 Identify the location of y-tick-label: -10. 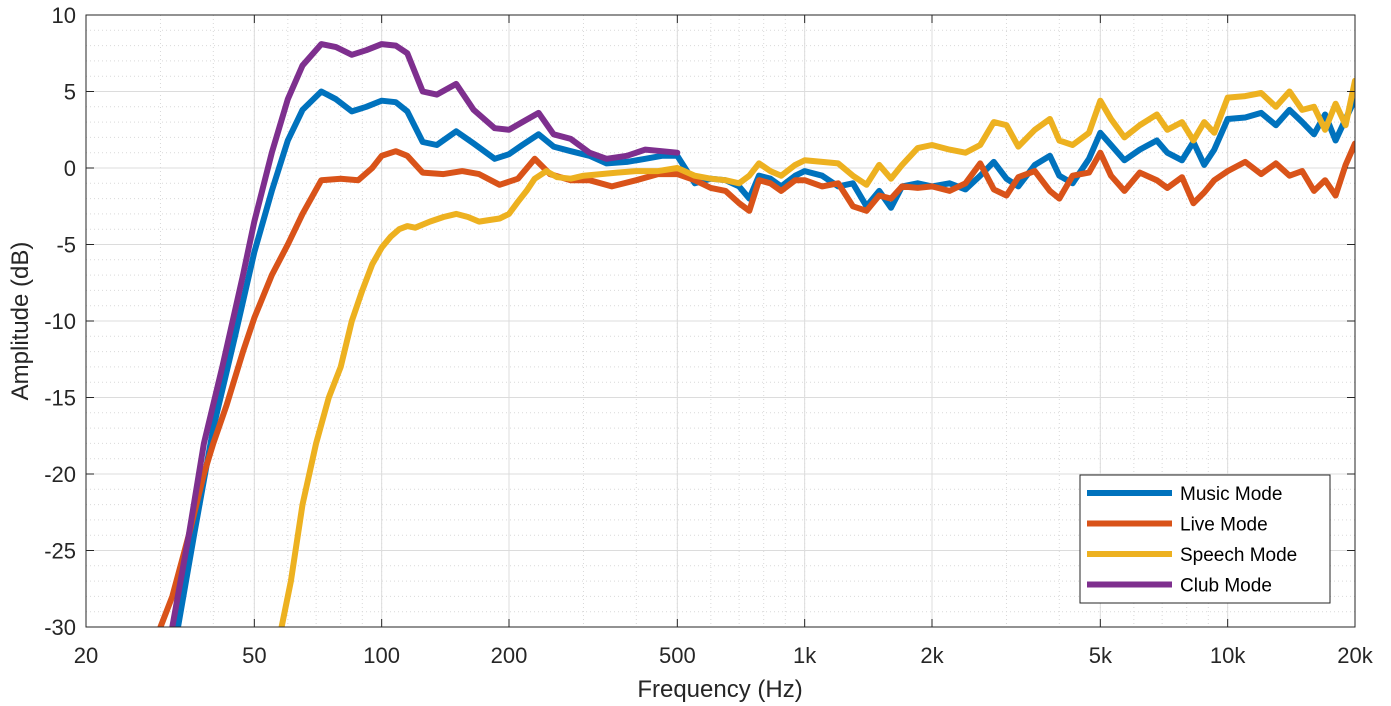
(60, 321).